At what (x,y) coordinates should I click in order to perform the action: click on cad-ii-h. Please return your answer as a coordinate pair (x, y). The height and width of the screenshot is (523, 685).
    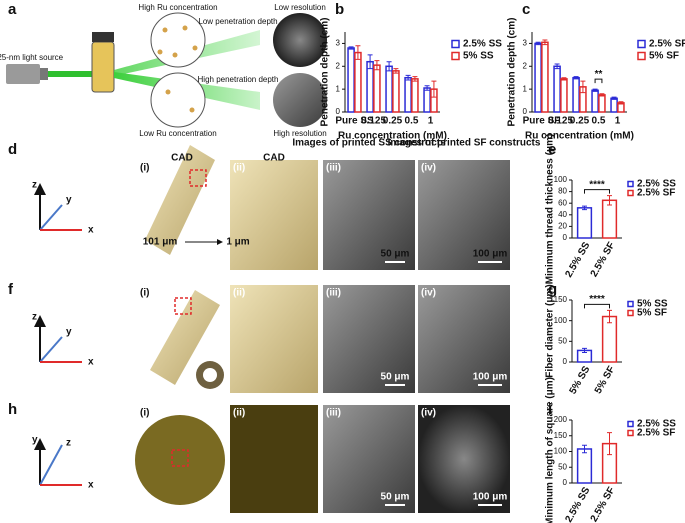
    Looking at the image, I should click on (274, 459).